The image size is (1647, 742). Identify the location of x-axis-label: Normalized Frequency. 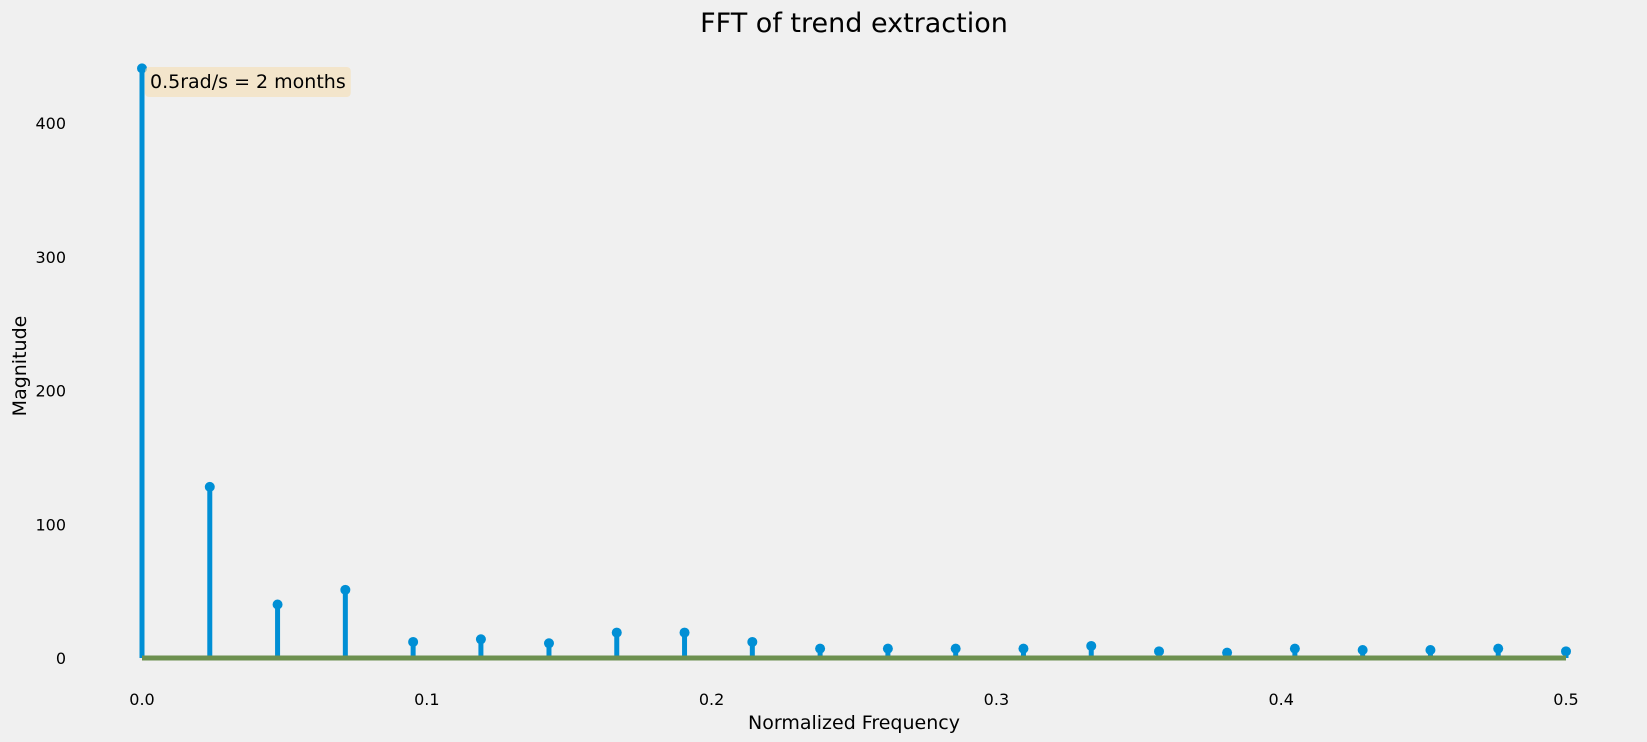
(854, 723).